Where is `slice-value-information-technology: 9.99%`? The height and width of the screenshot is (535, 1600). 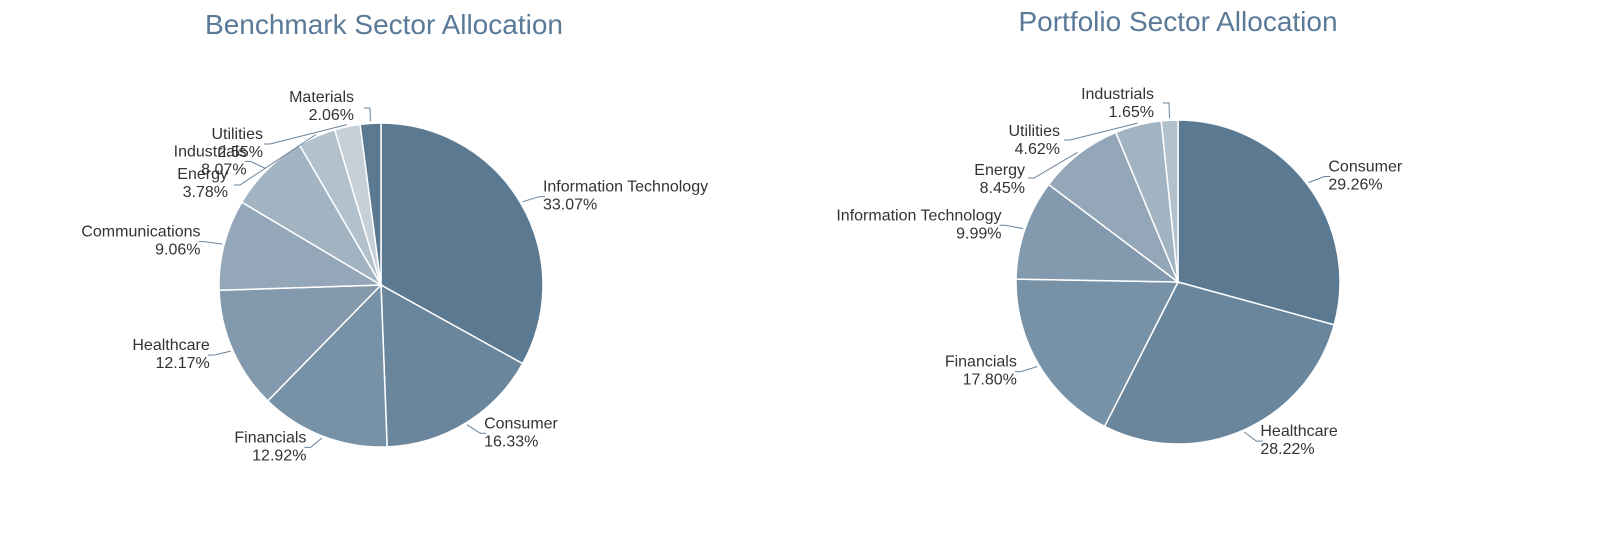 slice-value-information-technology: 9.99% is located at coordinates (978, 233).